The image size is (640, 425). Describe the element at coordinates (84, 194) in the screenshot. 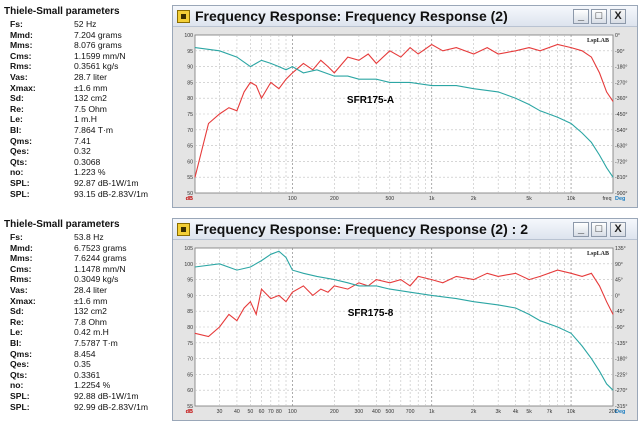

I see `param-row: SPL: 93.15 dB-2.83V/1m` at that location.